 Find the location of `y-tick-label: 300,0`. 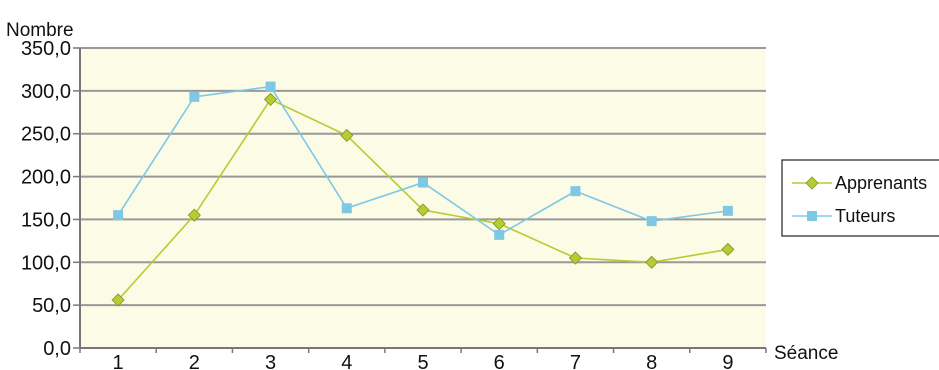

y-tick-label: 300,0 is located at coordinates (46, 92).